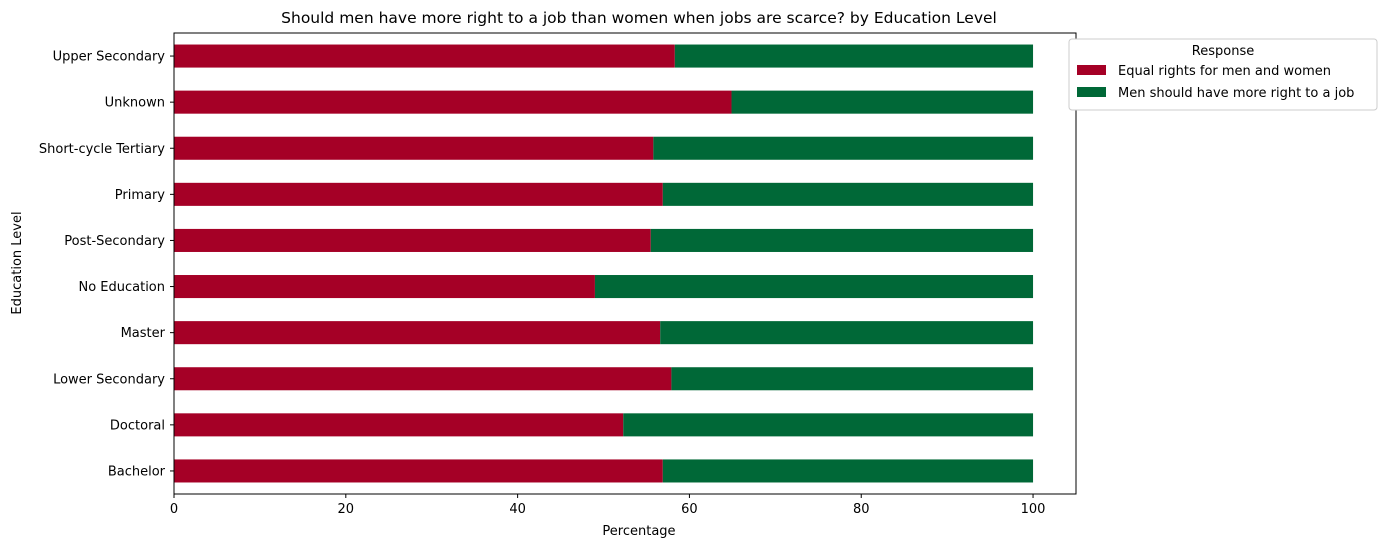 This screenshot has width=1386, height=547. Describe the element at coordinates (135, 103) in the screenshot. I see `y-tick-label-unknown: Unknown` at that location.